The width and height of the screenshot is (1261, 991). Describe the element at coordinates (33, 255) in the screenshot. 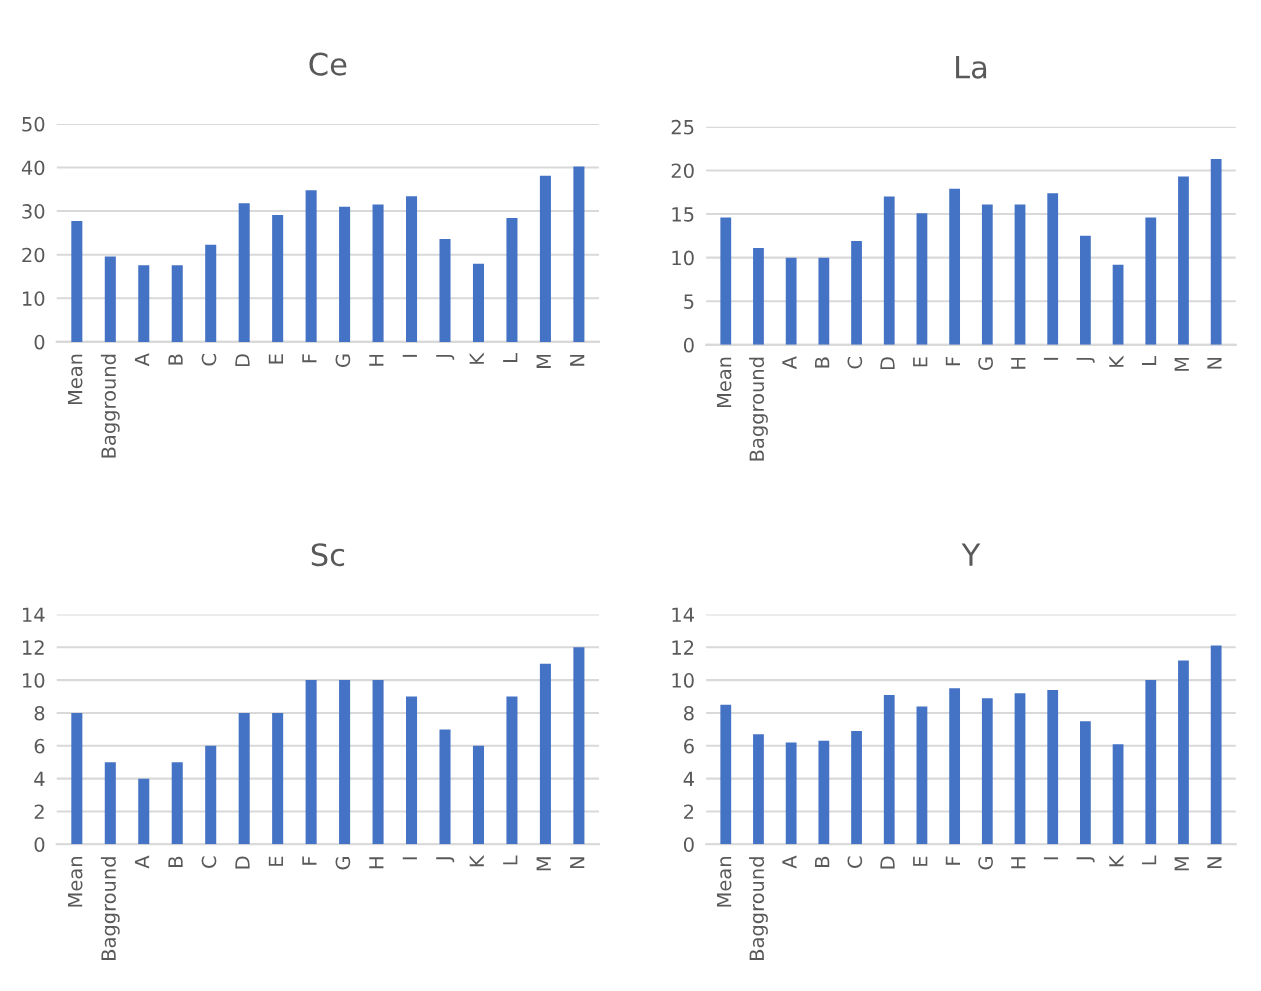

I see `y-tick-label: 20` at that location.